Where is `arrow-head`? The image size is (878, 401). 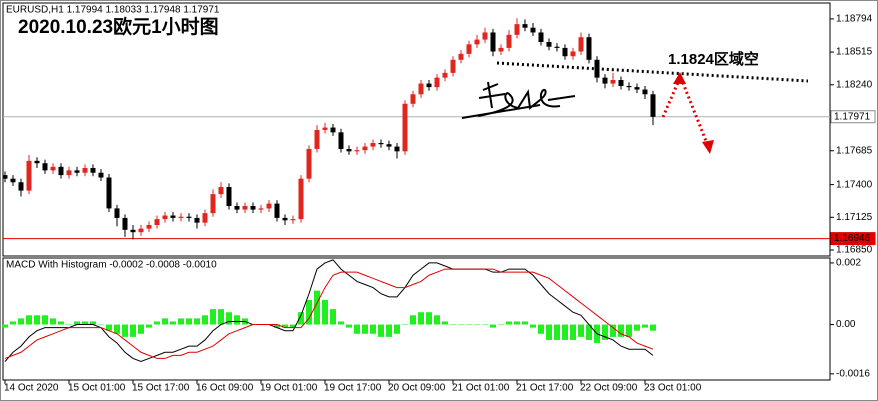
arrow-head is located at coordinates (708, 147).